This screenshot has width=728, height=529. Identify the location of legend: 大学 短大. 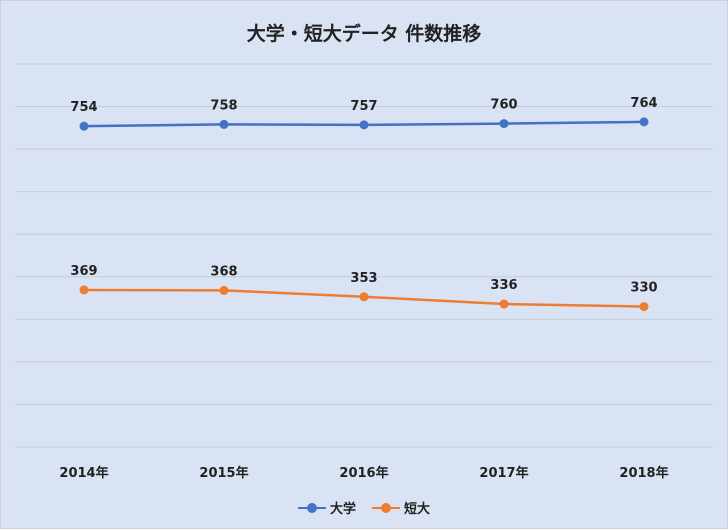
(364, 507).